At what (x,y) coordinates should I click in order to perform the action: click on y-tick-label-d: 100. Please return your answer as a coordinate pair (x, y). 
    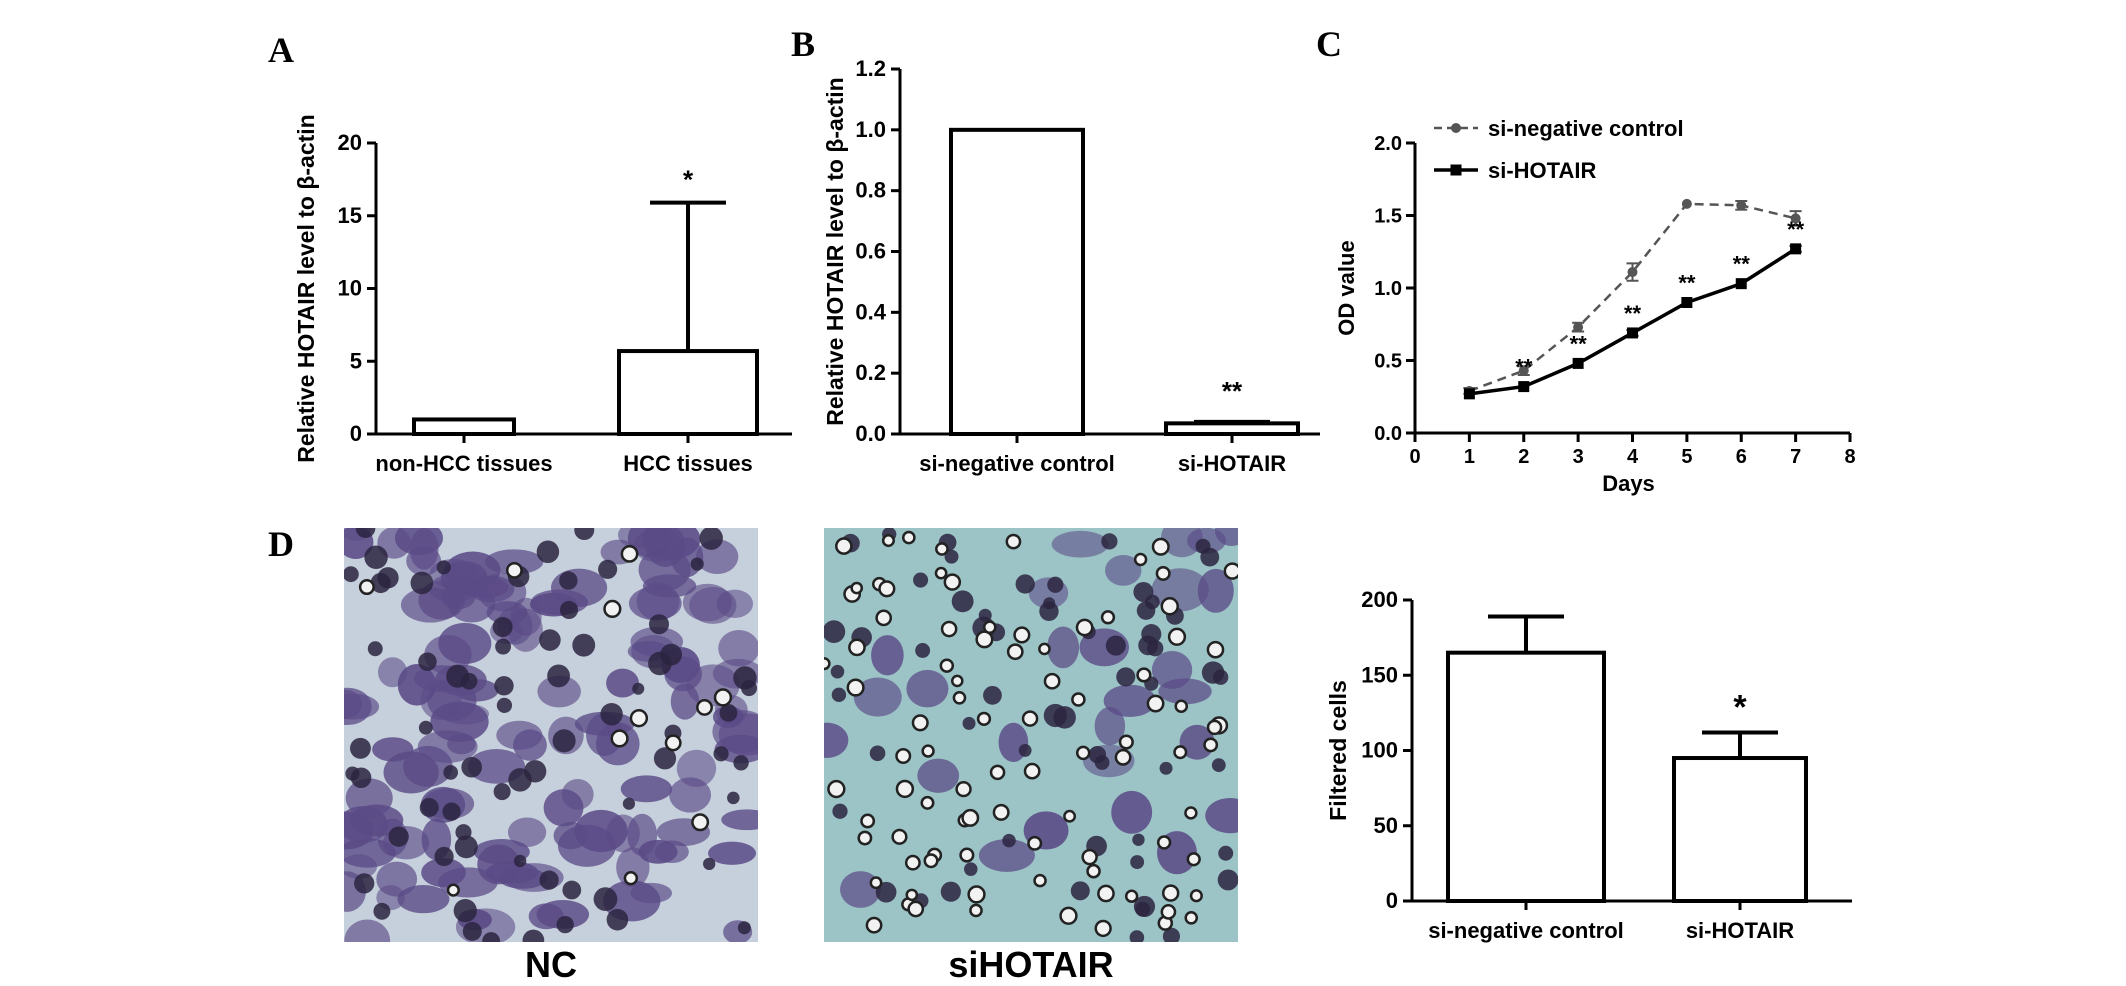
    Looking at the image, I should click on (1379, 750).